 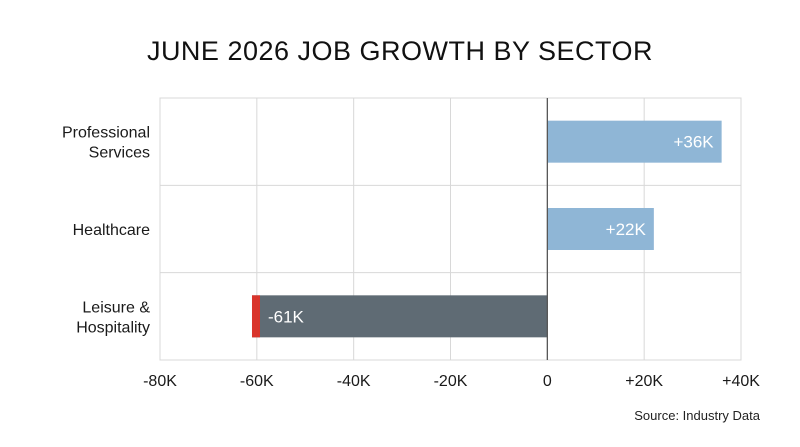 I want to click on x-tick-label: -20K, so click(x=451, y=381).